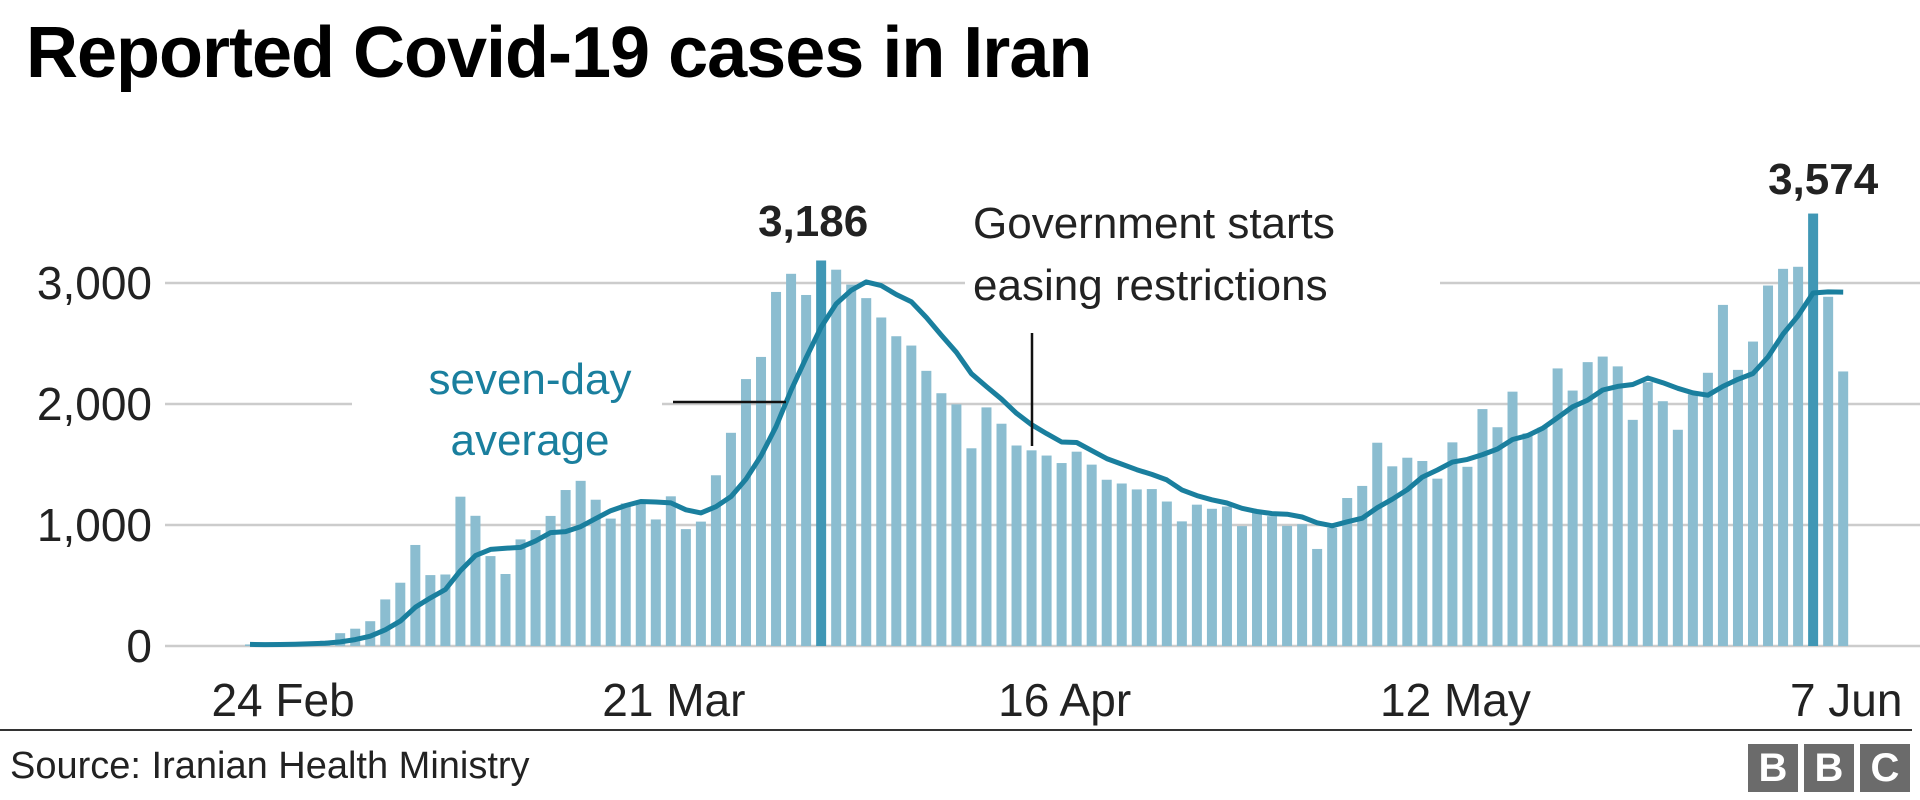 The width and height of the screenshot is (1920, 800). Describe the element at coordinates (1885, 768) in the screenshot. I see `logo-letter: C` at that location.